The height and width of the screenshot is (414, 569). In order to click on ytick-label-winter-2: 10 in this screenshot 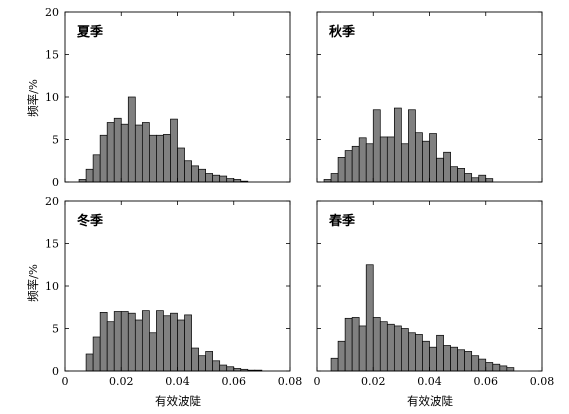, I will do `click(52, 286)`.